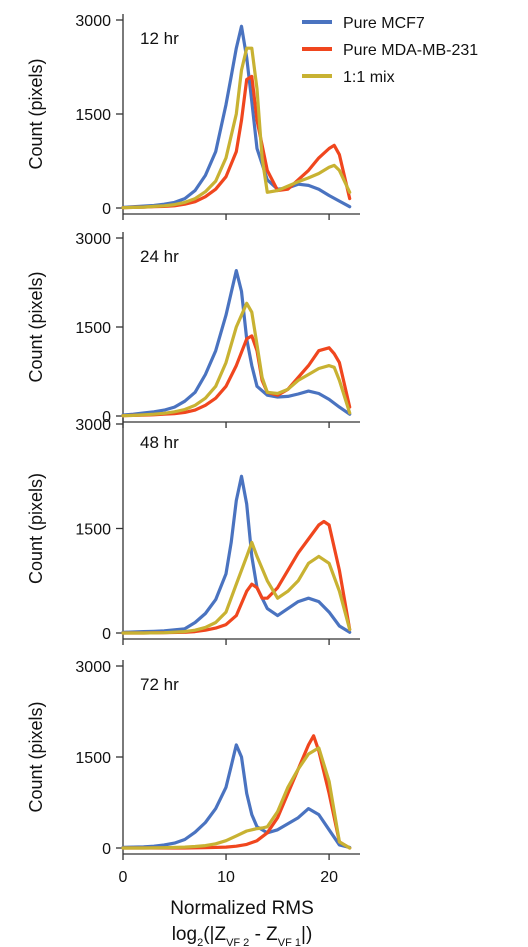  I want to click on series-line-pure-mcf7-12-hr, so click(236, 116).